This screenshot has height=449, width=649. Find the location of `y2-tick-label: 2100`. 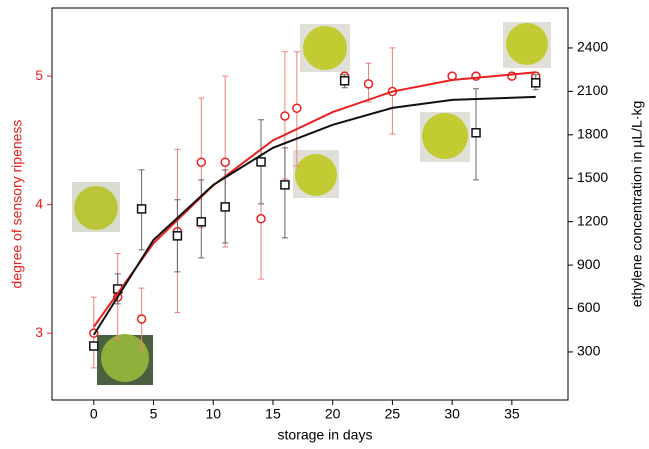

y2-tick-label: 2100 is located at coordinates (592, 90).